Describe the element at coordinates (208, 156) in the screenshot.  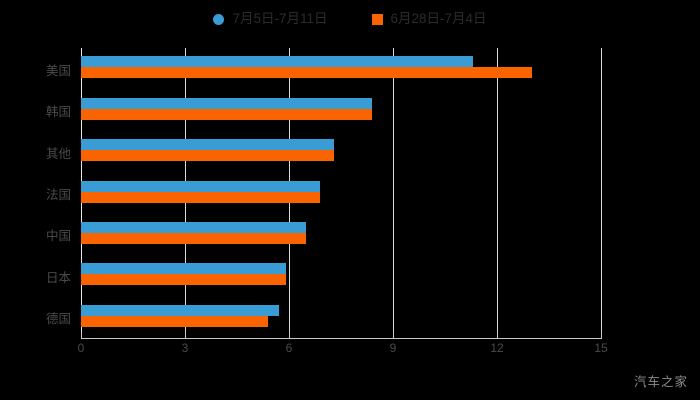
I see `bar-其他-series-1` at that location.